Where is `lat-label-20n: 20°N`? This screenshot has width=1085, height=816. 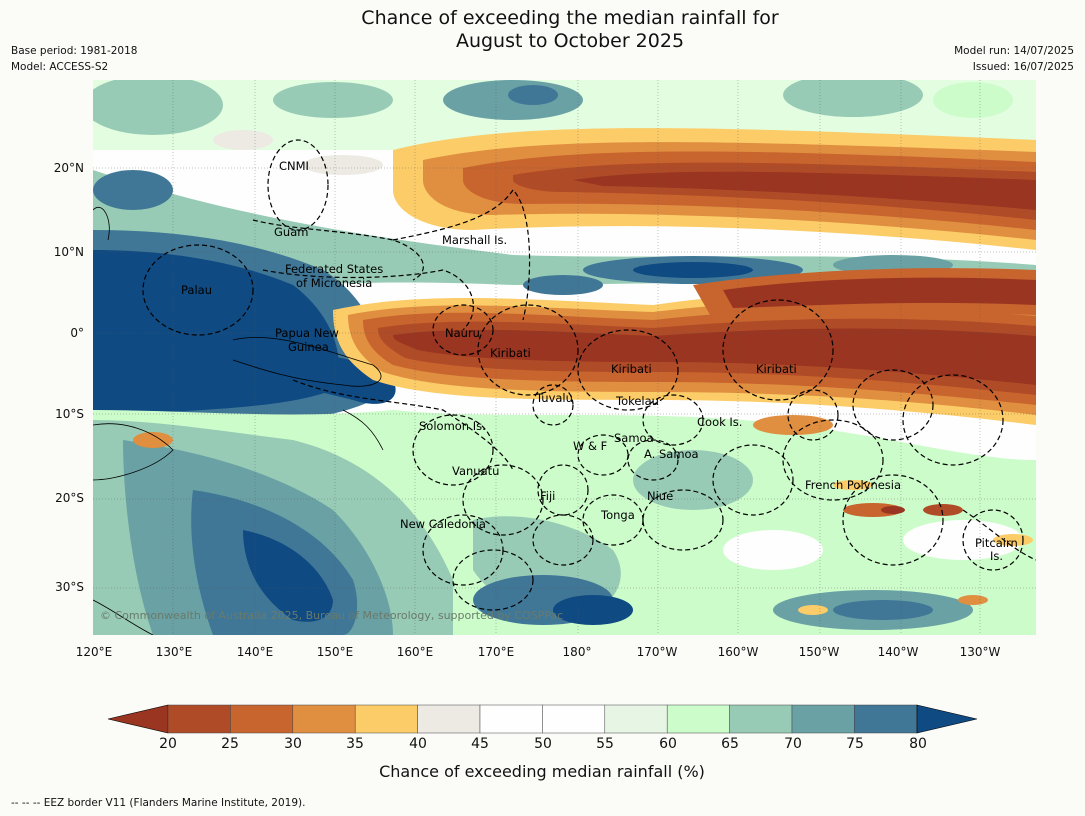
lat-label-20n: 20°N is located at coordinates (68, 168).